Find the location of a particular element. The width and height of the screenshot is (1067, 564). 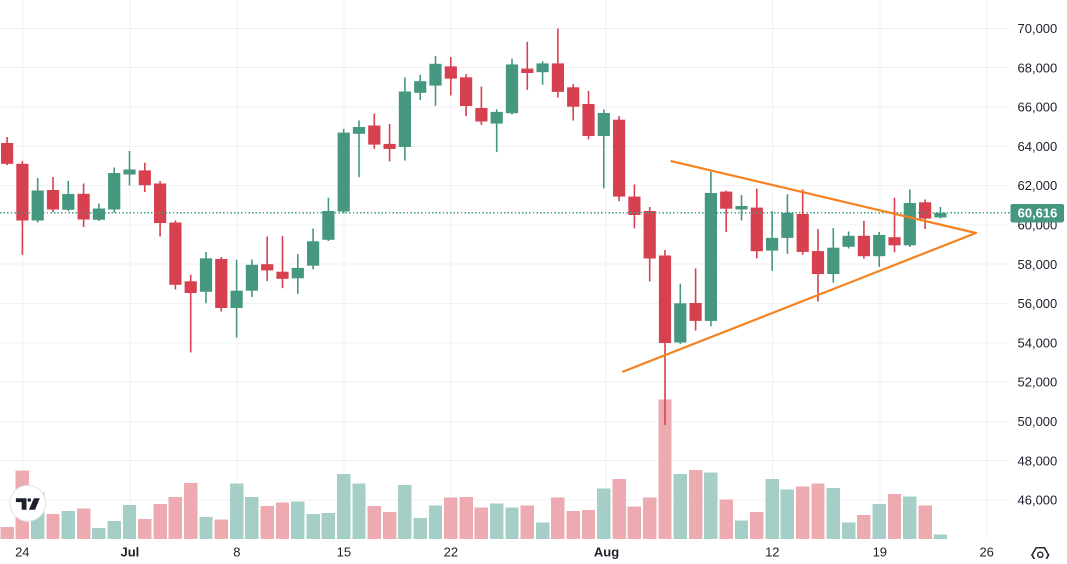

svg-text: 8 is located at coordinates (236, 552).